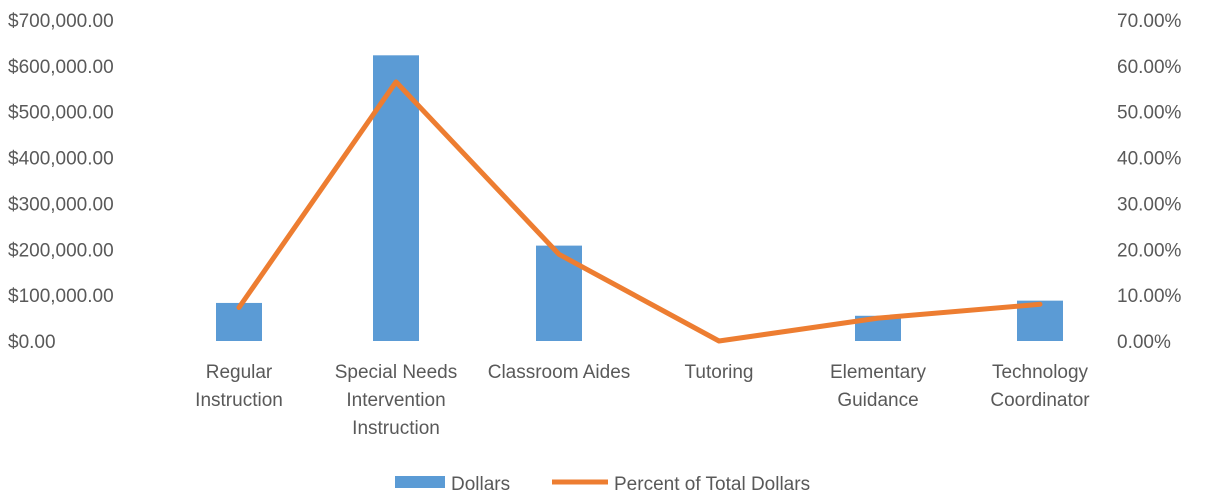 The image size is (1215, 496). Describe the element at coordinates (1040, 386) in the screenshot. I see `category-label: Technology Coordinator` at that location.